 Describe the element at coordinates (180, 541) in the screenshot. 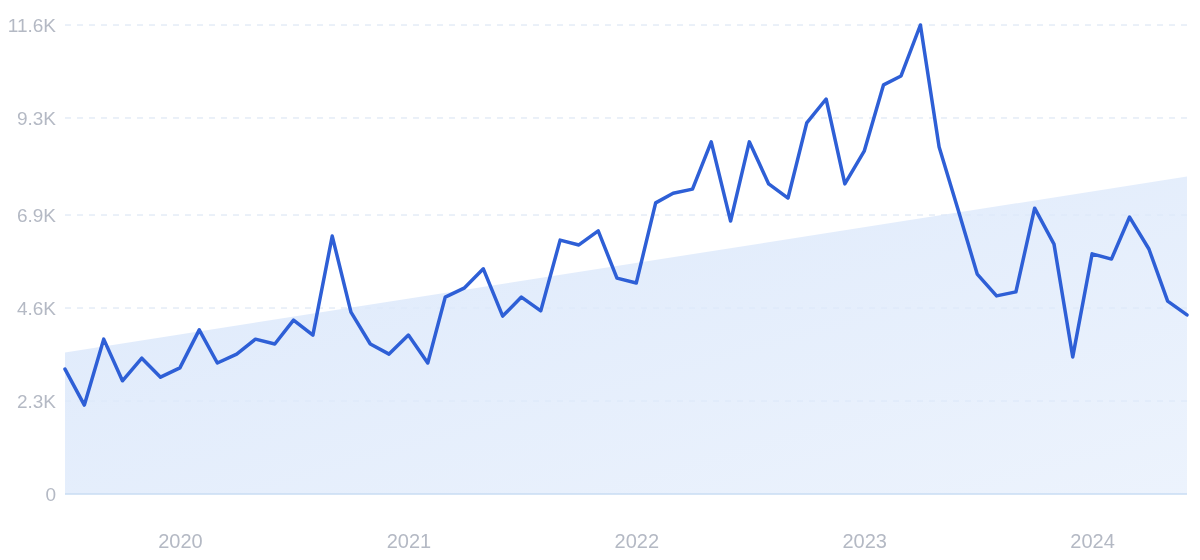

I see `x-tick-label: 2020` at that location.